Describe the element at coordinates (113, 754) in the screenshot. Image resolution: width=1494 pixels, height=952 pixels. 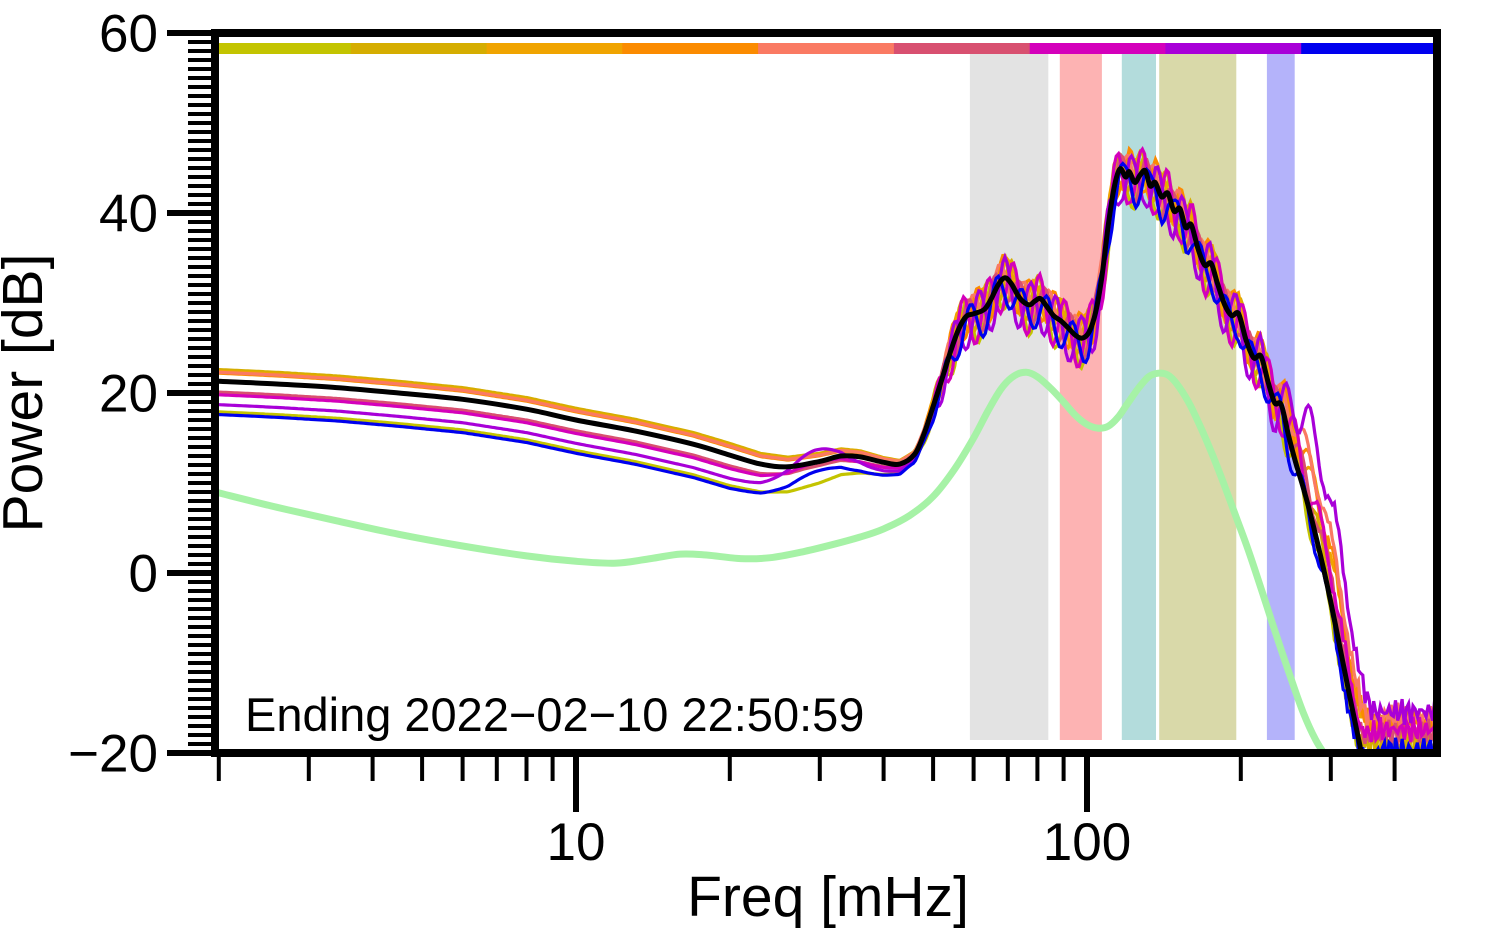
I see `y-tick-label: −20` at that location.